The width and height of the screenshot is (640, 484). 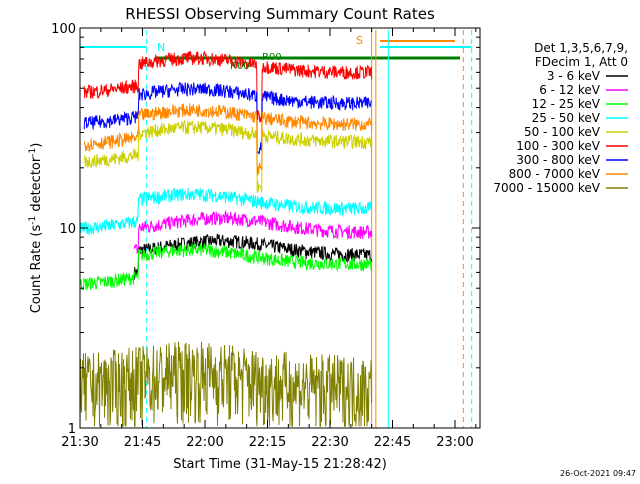 What do you see at coordinates (558, 146) in the screenshot?
I see `legend-label: 100 - 300 keV` at bounding box center [558, 146].